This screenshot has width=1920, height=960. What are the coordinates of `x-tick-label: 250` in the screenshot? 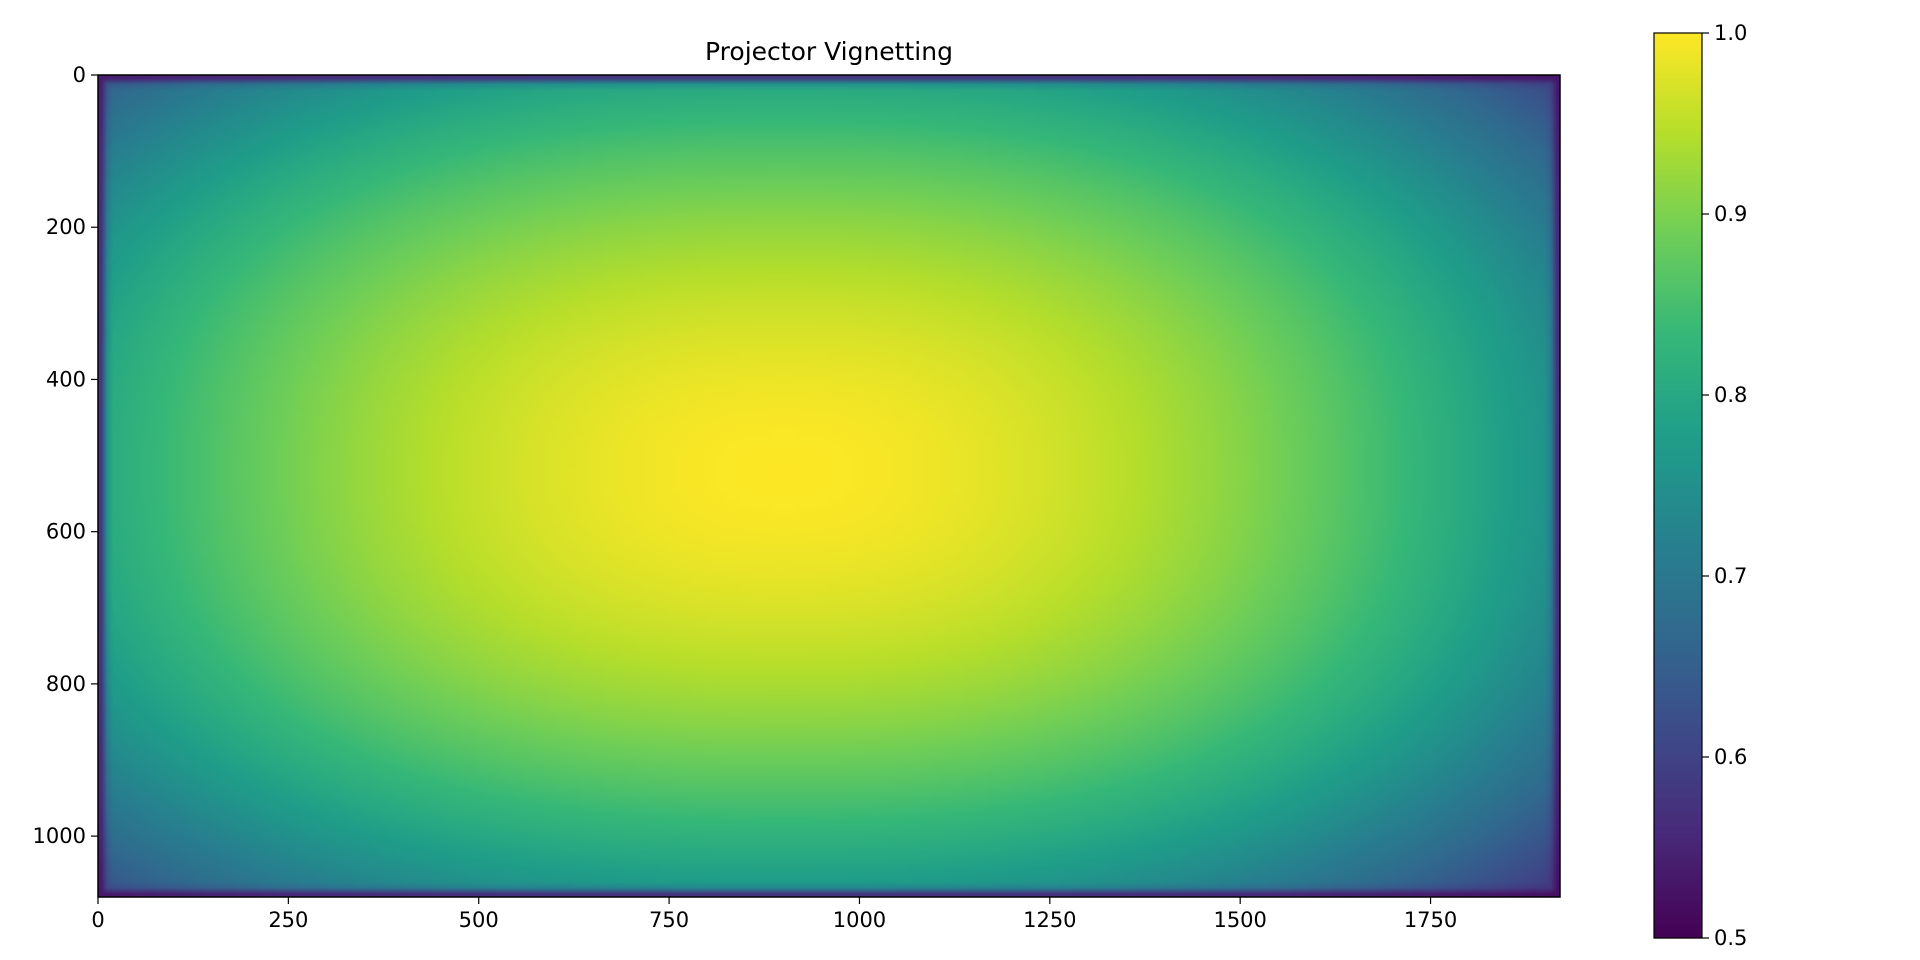 It's located at (288, 920).